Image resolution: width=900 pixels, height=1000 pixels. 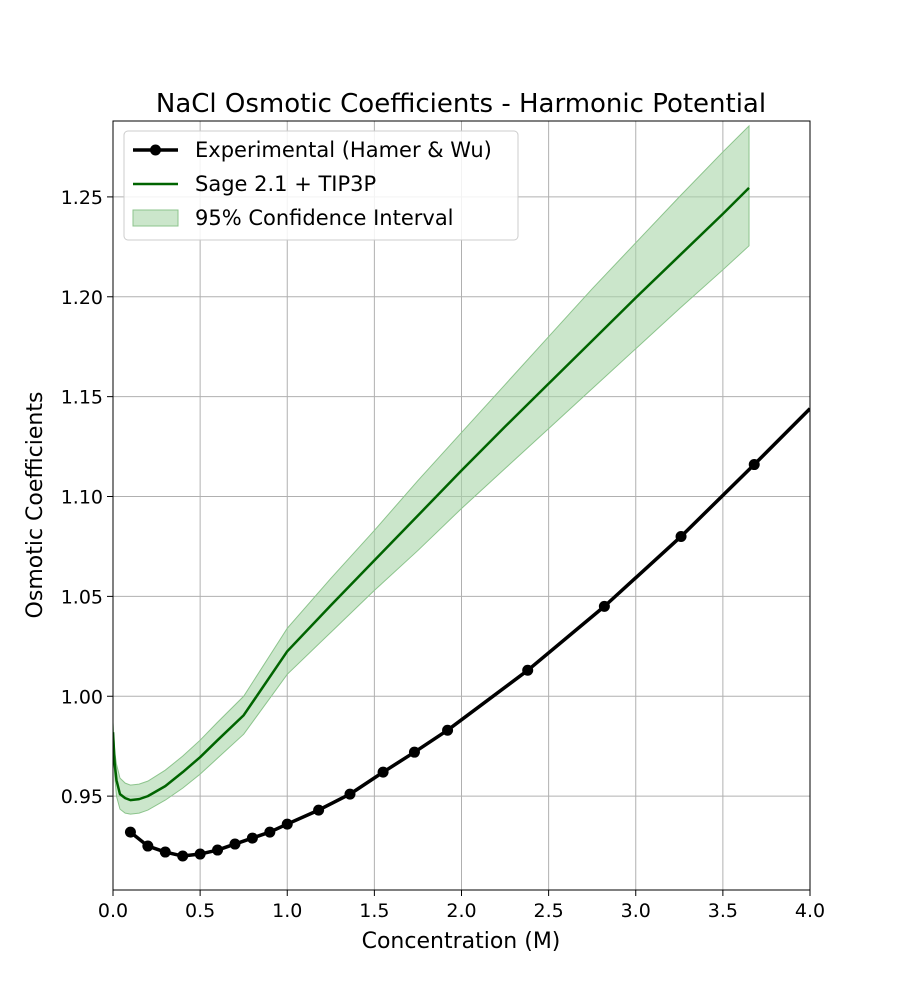 I want to click on legend-ci-swatch, so click(x=155, y=218).